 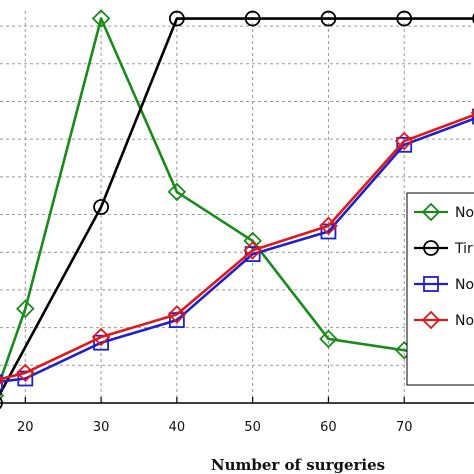 I want to click on legend-label: Tir, so click(x=463, y=249).